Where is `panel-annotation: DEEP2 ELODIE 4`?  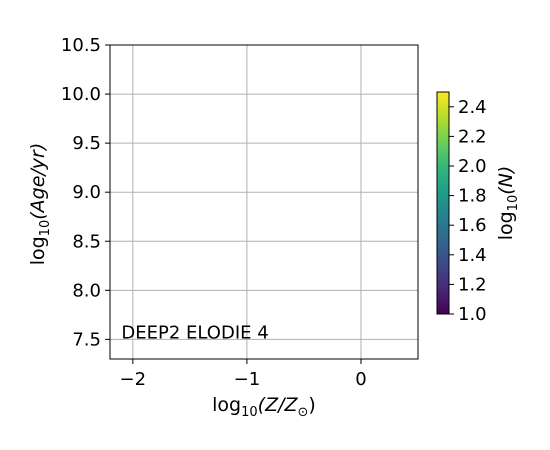 panel-annotation: DEEP2 ELODIE 4 is located at coordinates (194, 332).